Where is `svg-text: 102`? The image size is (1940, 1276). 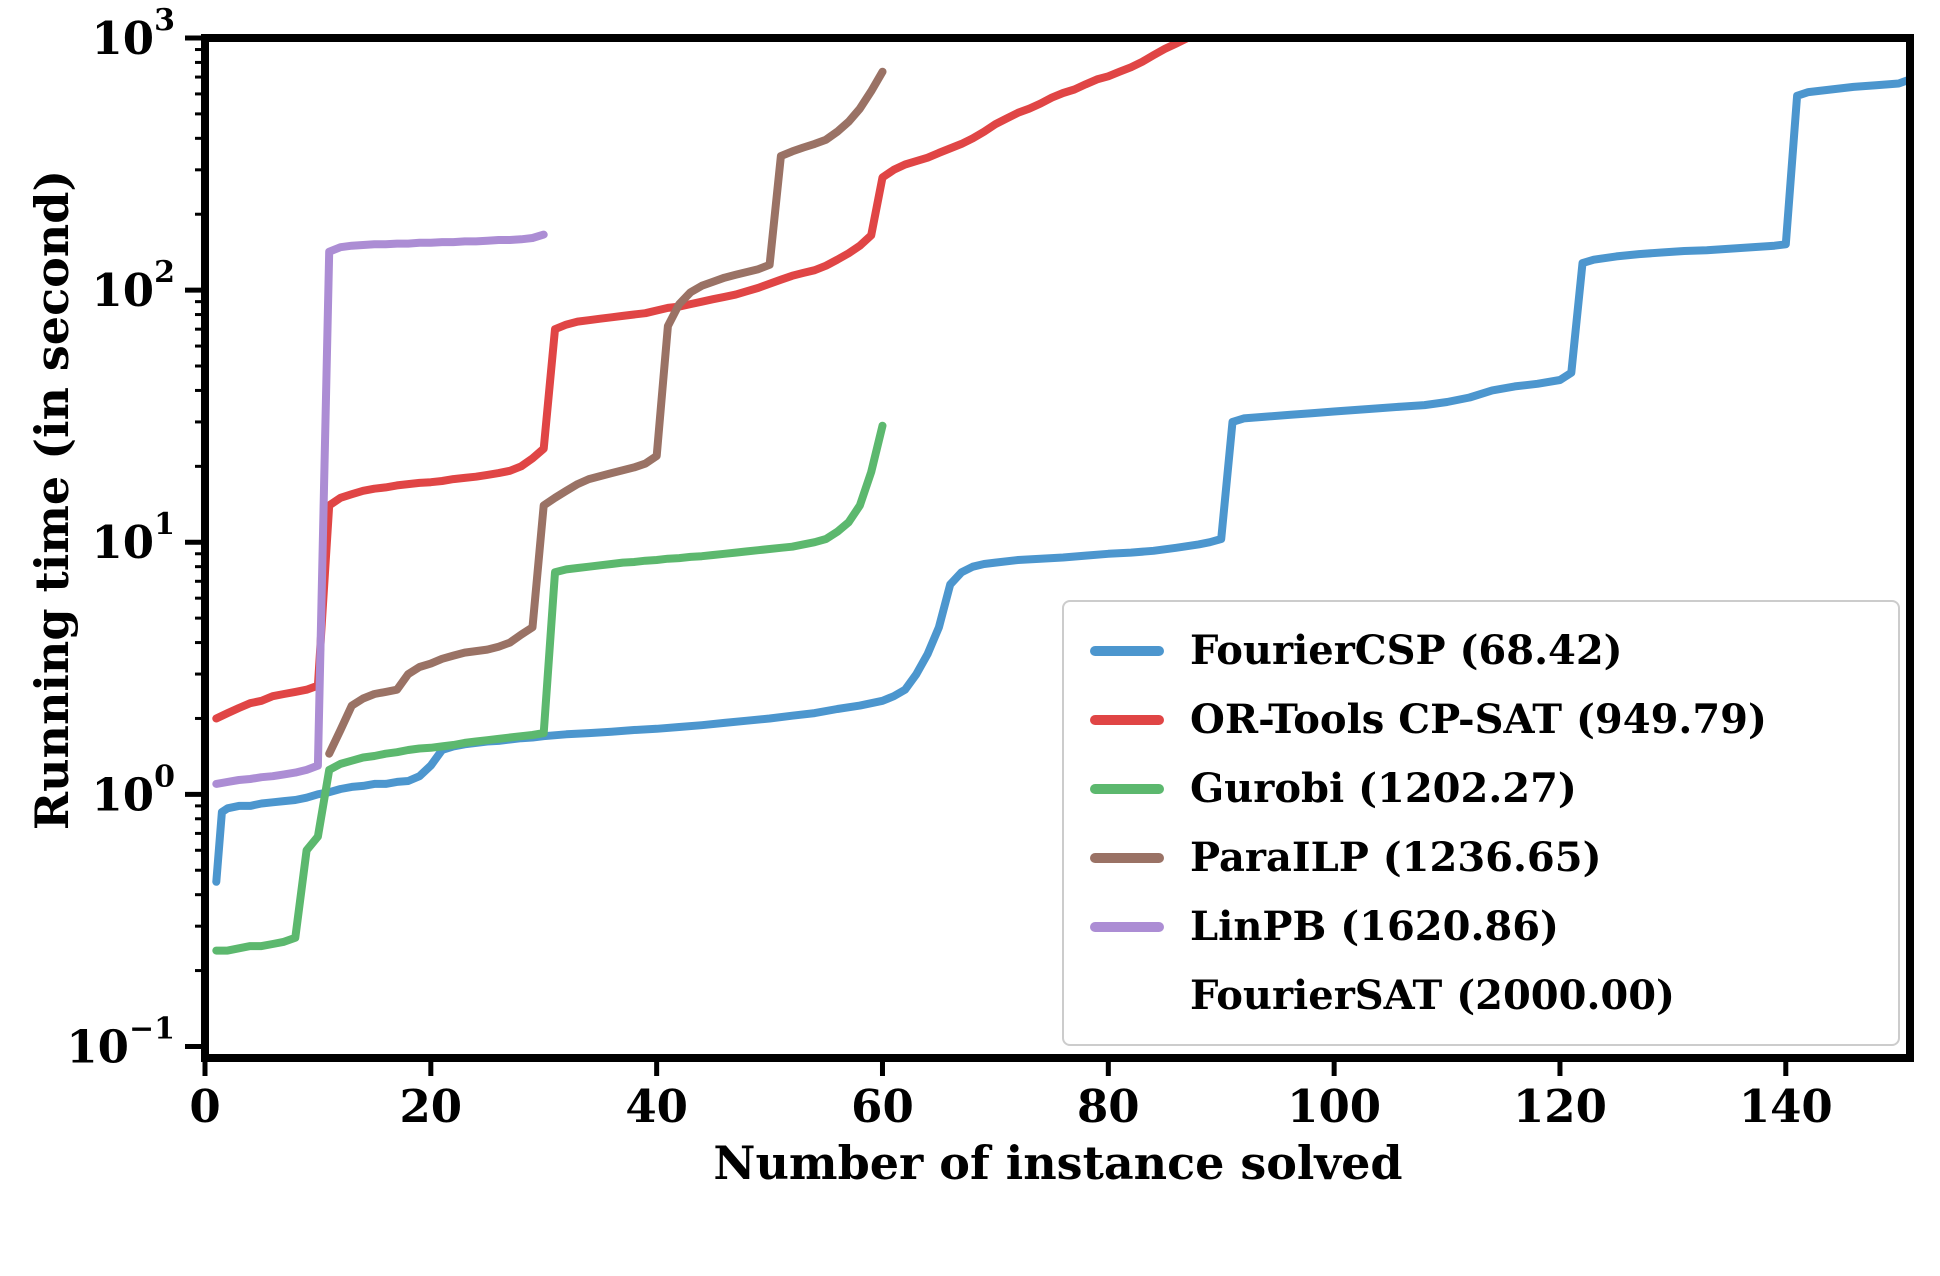 svg-text: 102 is located at coordinates (134, 286).